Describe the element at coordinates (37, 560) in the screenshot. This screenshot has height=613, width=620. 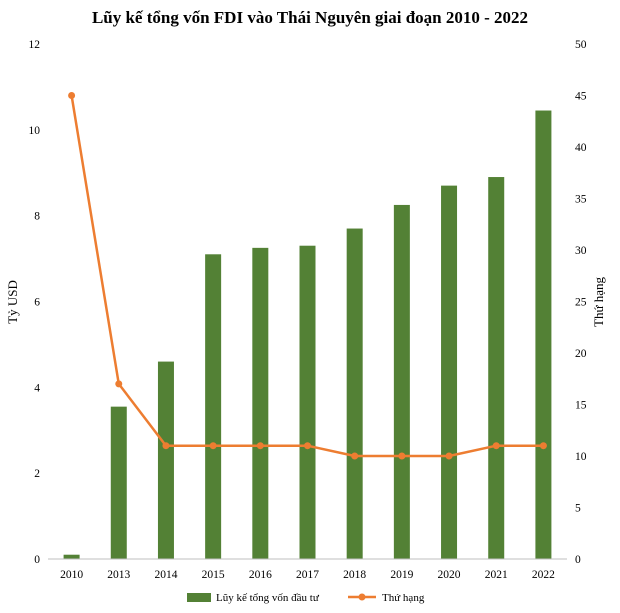
I see `y-tick-label: 0` at that location.